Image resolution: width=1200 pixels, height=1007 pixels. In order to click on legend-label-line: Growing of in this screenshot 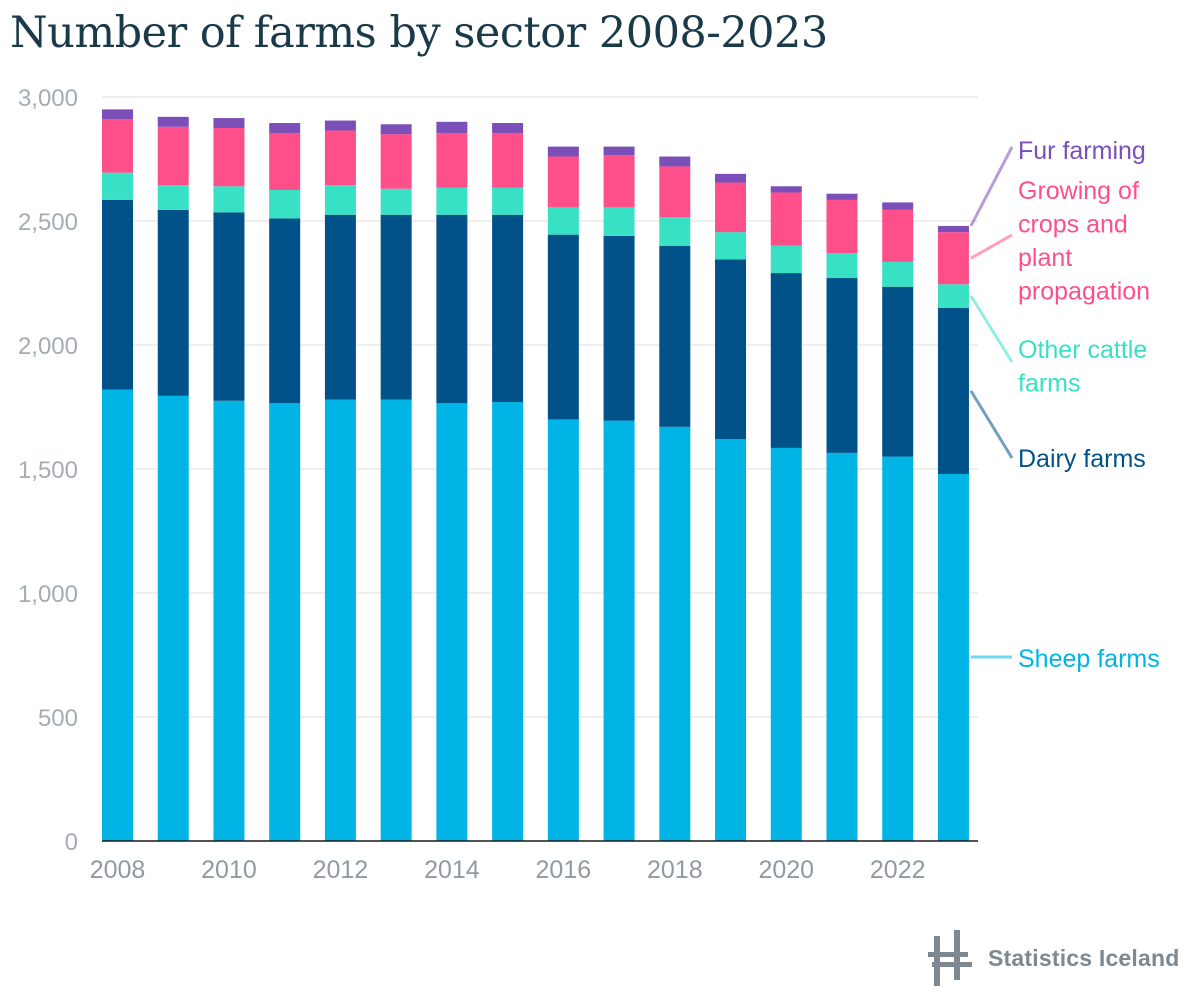, I will do `click(1078, 191)`.